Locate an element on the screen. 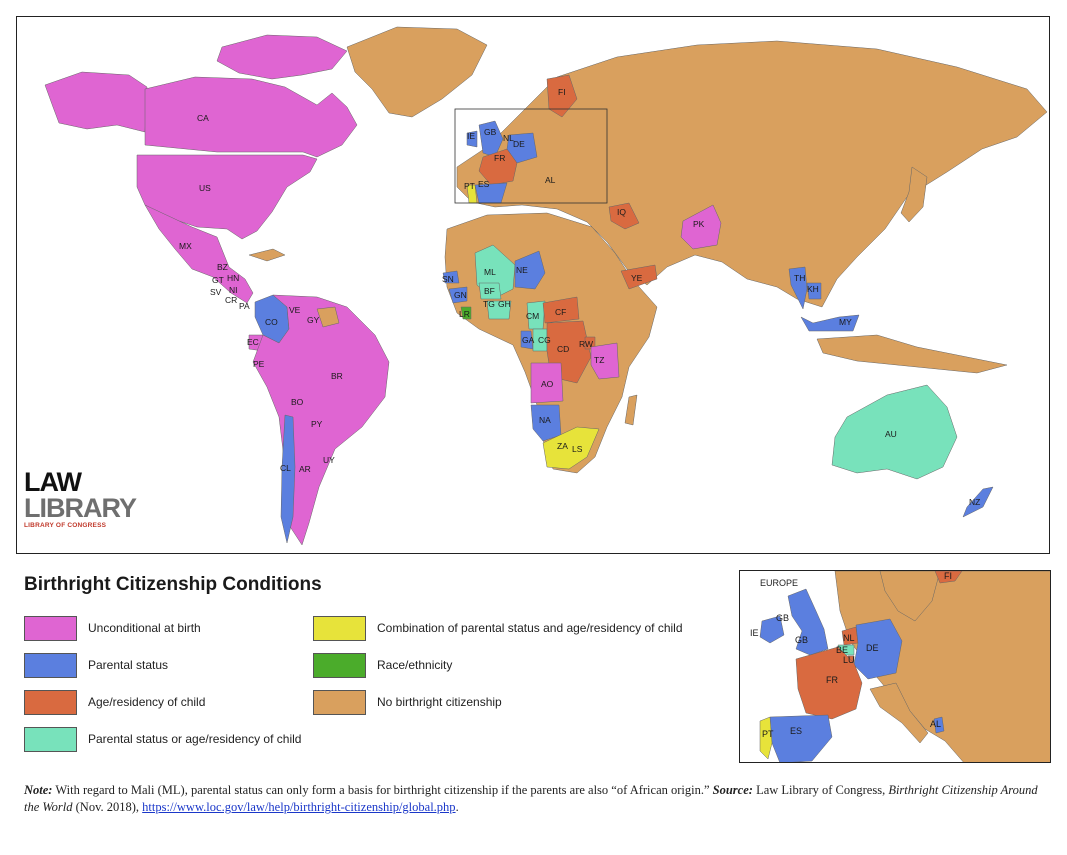  inset-label-de: DE is located at coordinates (872, 648).